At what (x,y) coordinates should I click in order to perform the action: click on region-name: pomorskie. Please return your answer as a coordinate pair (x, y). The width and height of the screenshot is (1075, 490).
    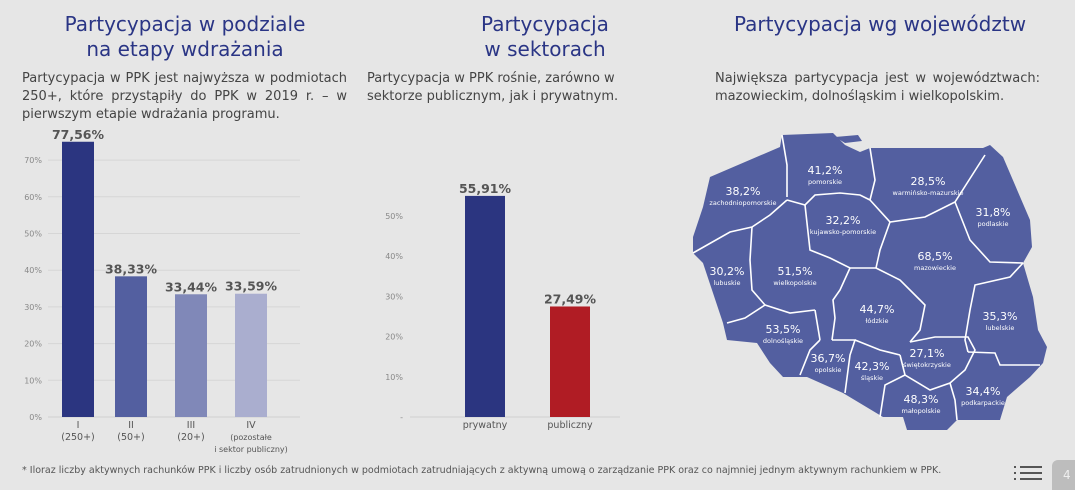
    Looking at the image, I should click on (825, 182).